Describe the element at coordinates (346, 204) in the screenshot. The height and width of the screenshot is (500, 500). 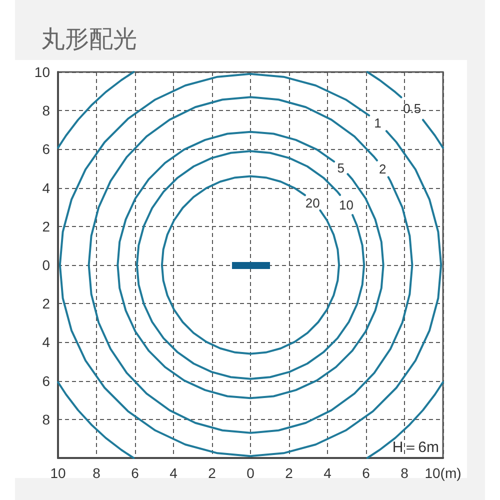
I see `series-label: 10` at that location.